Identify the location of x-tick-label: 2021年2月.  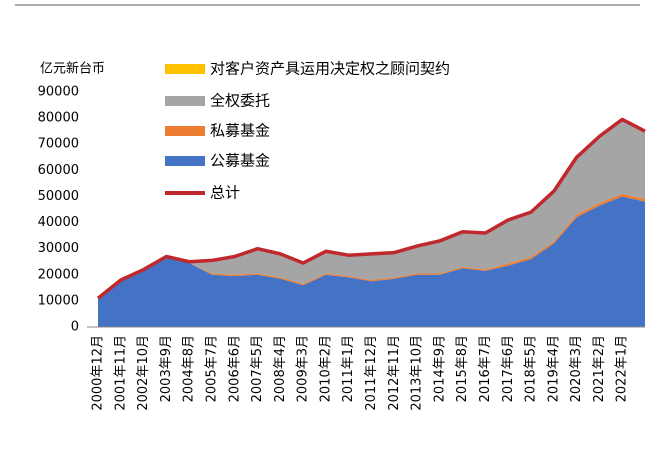
(599, 368).